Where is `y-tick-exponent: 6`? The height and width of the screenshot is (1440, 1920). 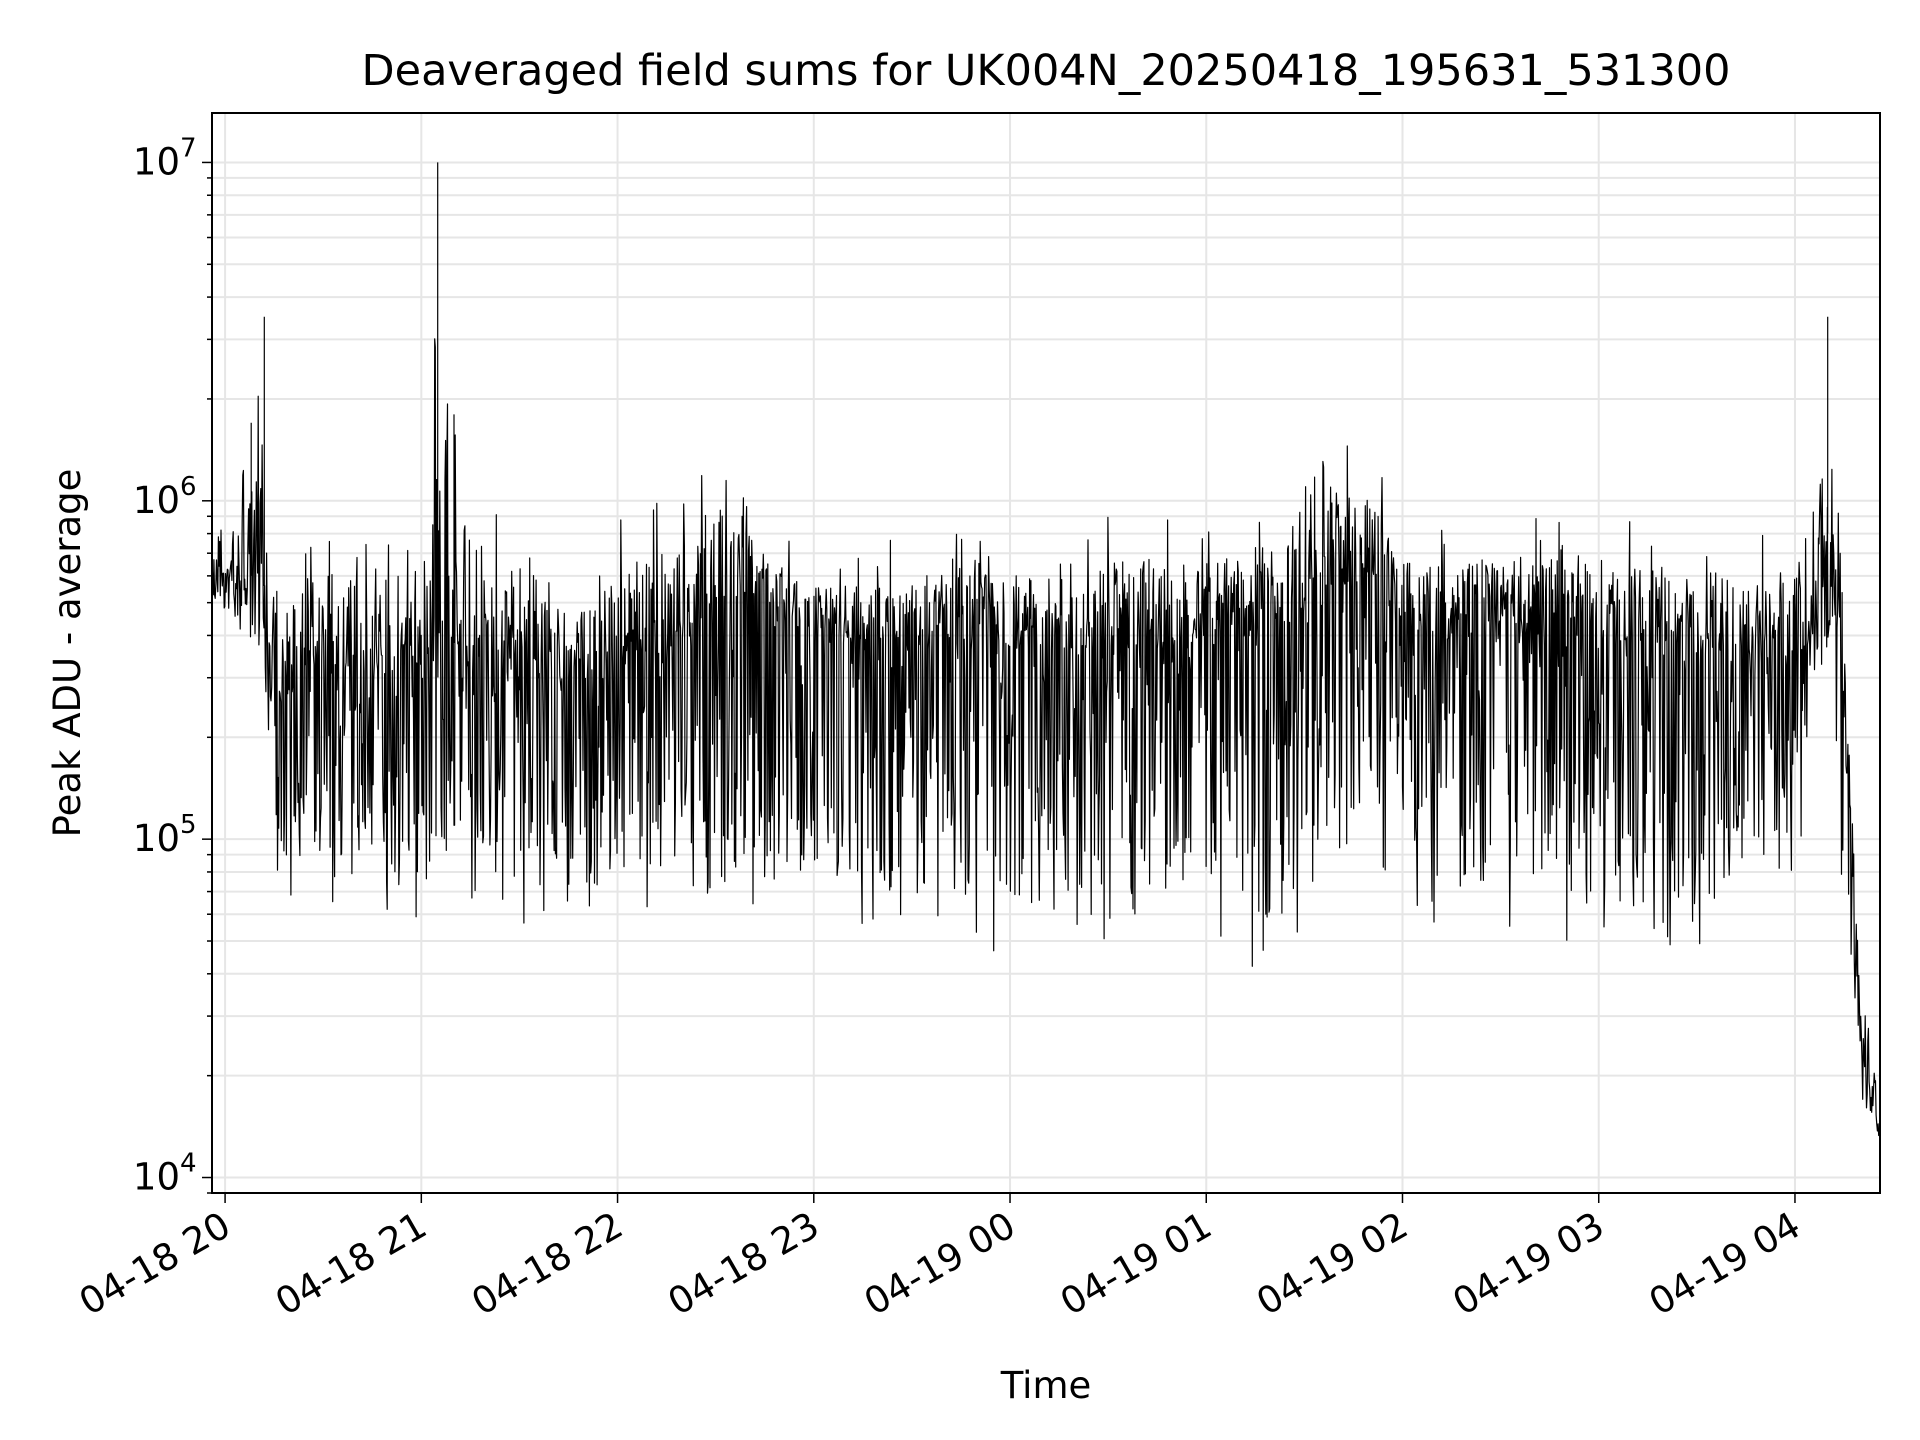 y-tick-exponent: 6 is located at coordinates (188, 487).